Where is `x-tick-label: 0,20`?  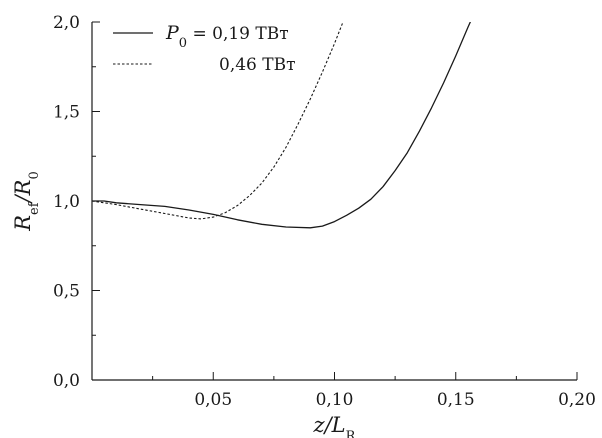
x-tick-label: 0,20 is located at coordinates (577, 400).